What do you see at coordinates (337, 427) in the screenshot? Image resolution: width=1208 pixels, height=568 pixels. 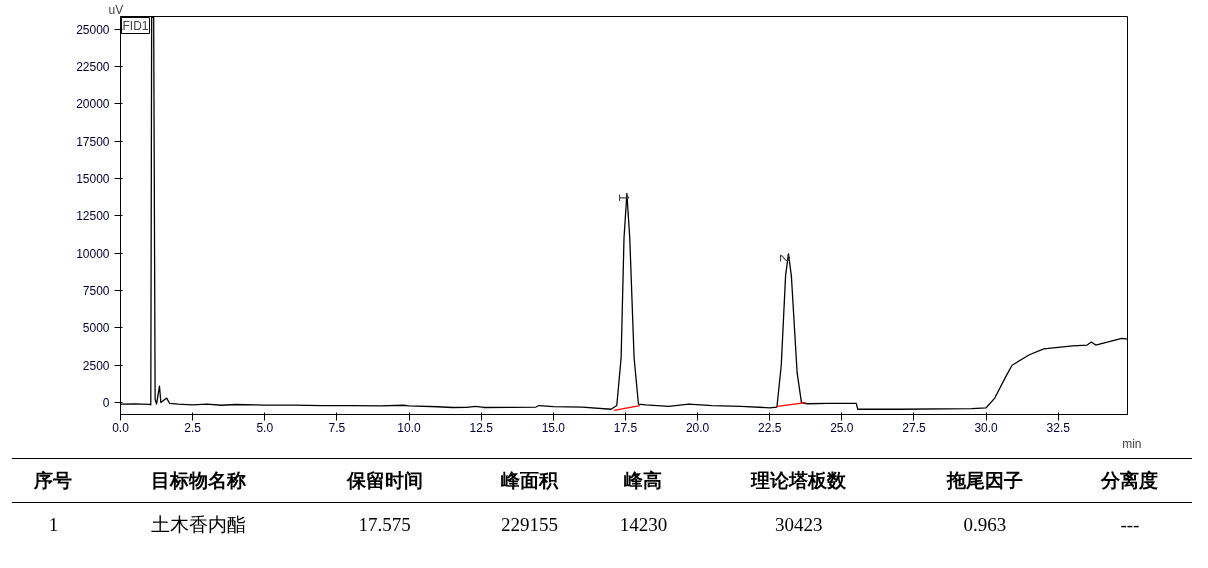 I see `x-tick-label: 7.5` at bounding box center [337, 427].